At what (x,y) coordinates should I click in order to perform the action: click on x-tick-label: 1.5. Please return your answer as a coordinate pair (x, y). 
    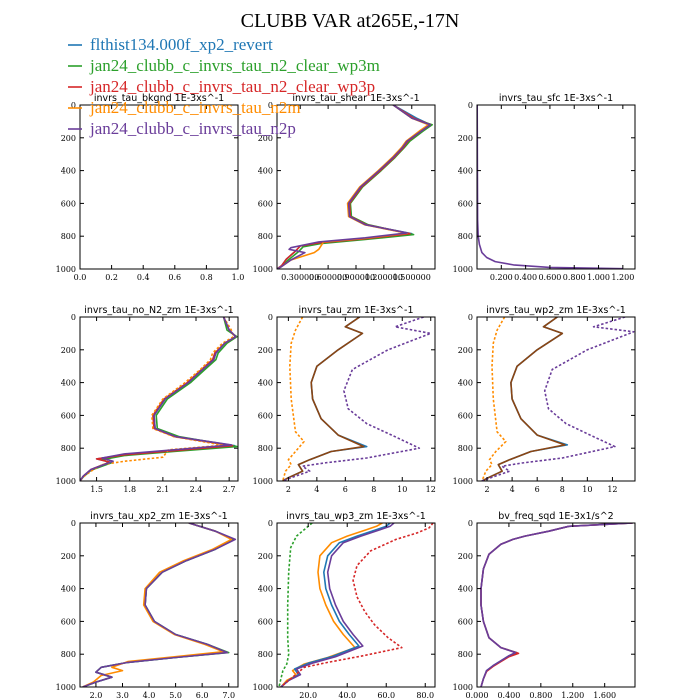
    Looking at the image, I should click on (96, 489).